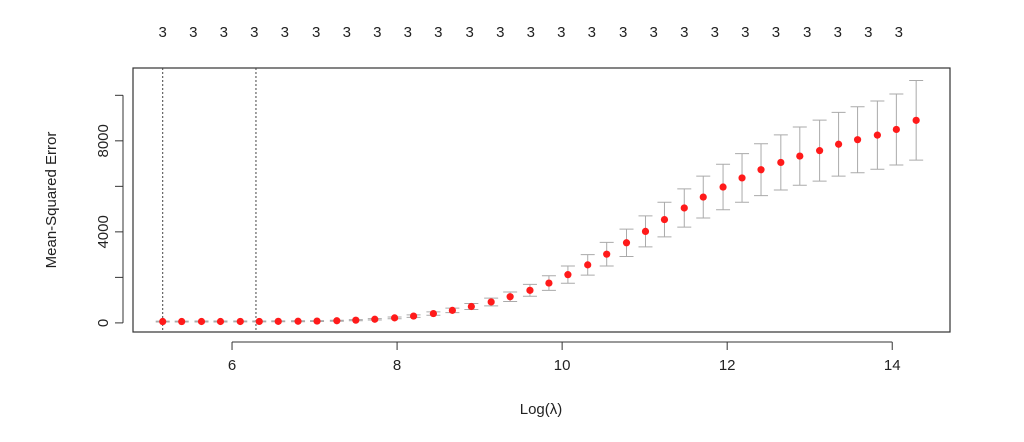  What do you see at coordinates (51, 200) in the screenshot?
I see `y-axis-label: Mean-Squared Error` at bounding box center [51, 200].